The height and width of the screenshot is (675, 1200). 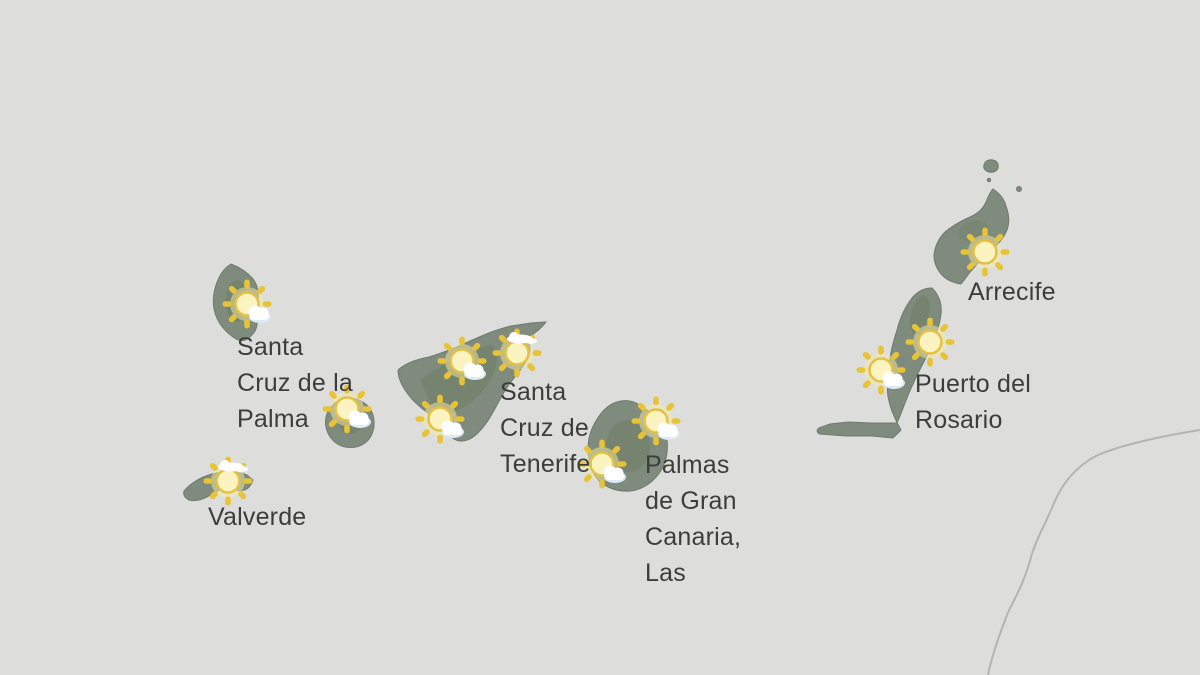 What do you see at coordinates (1012, 292) in the screenshot?
I see `label-arrecife: Arrecife` at bounding box center [1012, 292].